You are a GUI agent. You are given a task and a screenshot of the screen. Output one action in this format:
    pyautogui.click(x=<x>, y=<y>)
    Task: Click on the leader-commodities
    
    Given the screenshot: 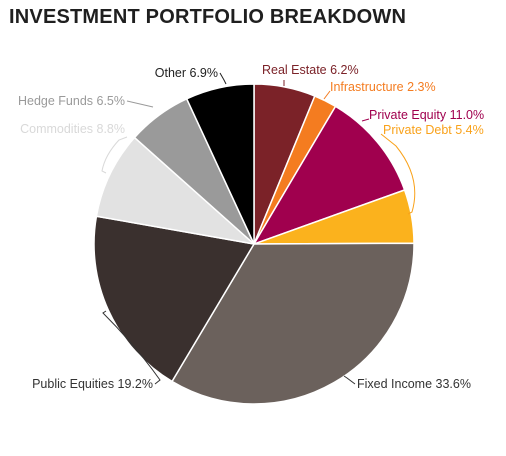 What is the action you would take?
    pyautogui.click(x=114, y=155)
    